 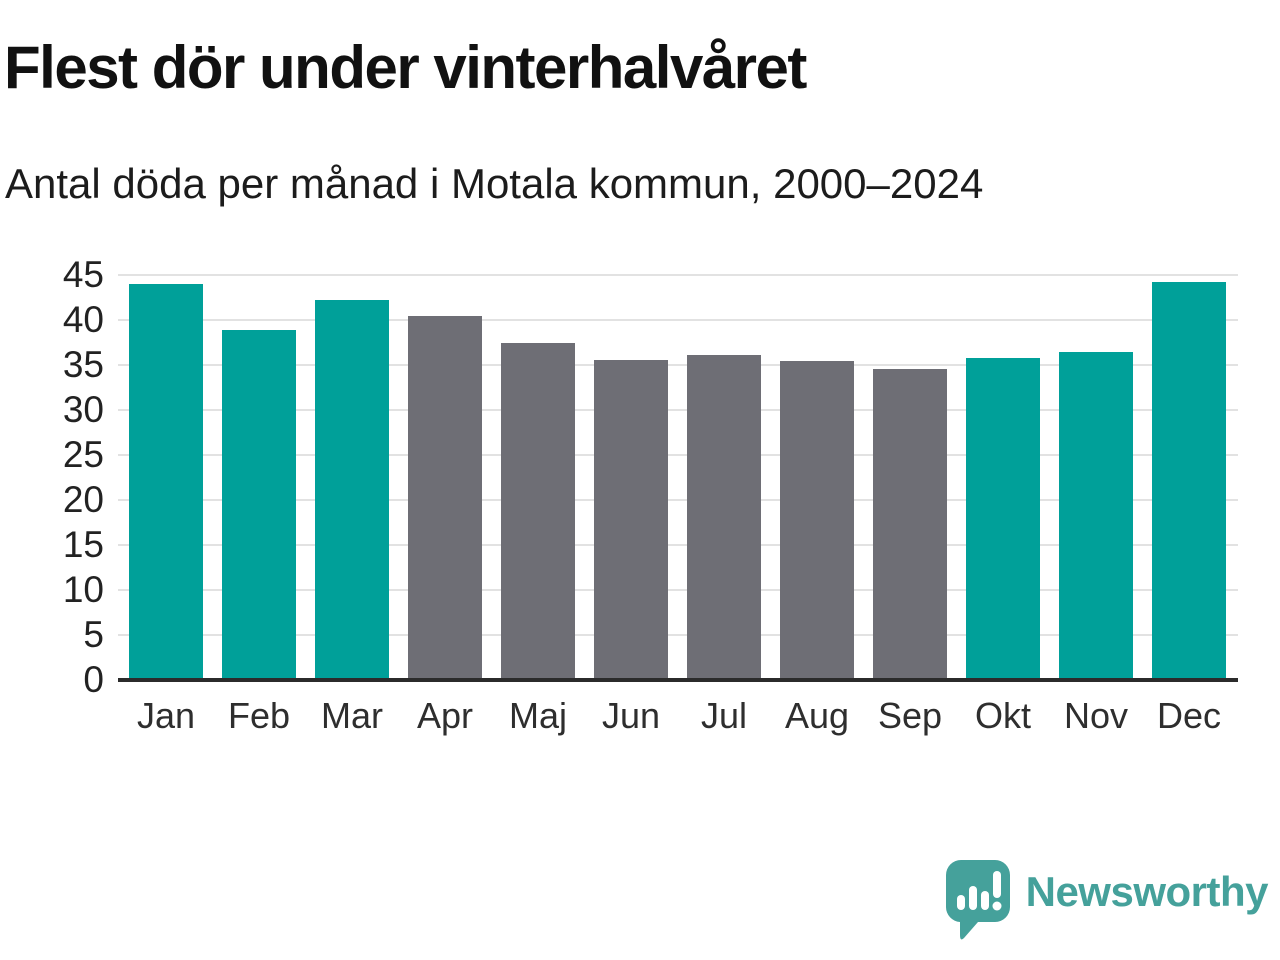 What do you see at coordinates (910, 715) in the screenshot?
I see `x-tick-label-sep: Sep` at bounding box center [910, 715].